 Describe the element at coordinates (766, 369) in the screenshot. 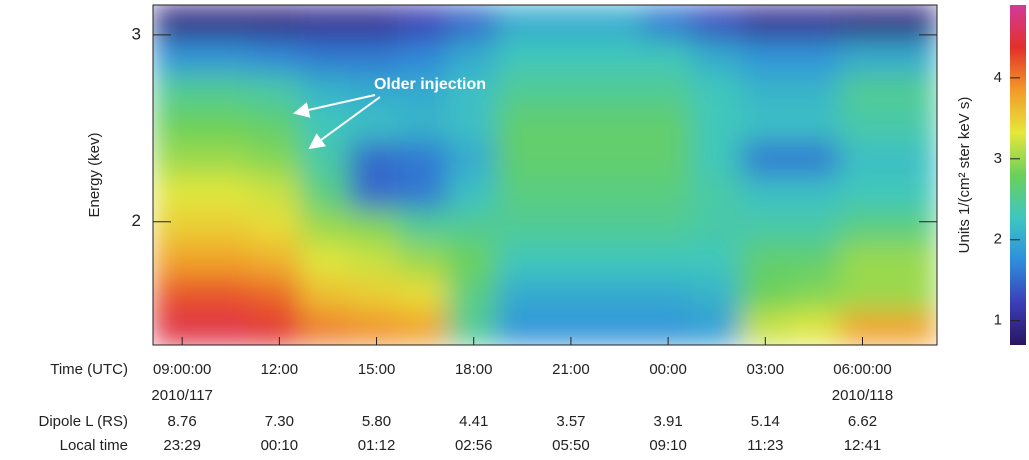

I see `x-tick-label: 03:00` at that location.